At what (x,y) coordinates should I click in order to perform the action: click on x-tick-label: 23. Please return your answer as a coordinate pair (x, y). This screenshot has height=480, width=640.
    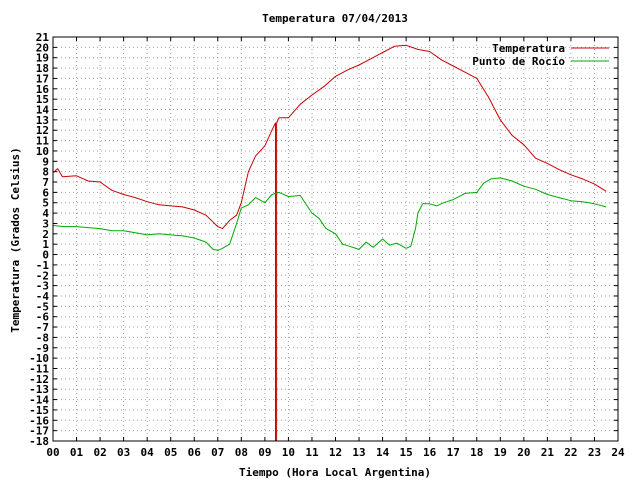
    Looking at the image, I should click on (594, 452).